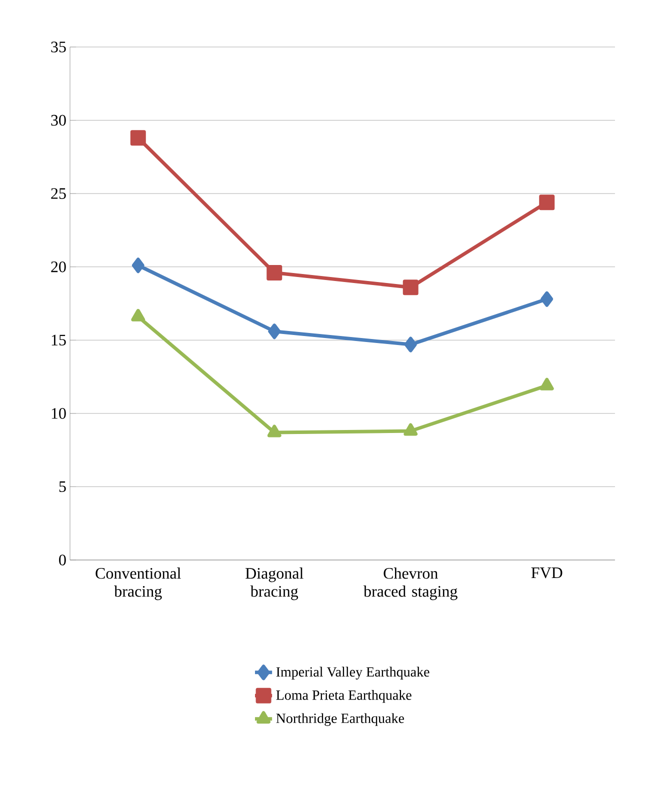 The width and height of the screenshot is (649, 794). I want to click on legend-label: Northridge Earthquake, so click(340, 719).